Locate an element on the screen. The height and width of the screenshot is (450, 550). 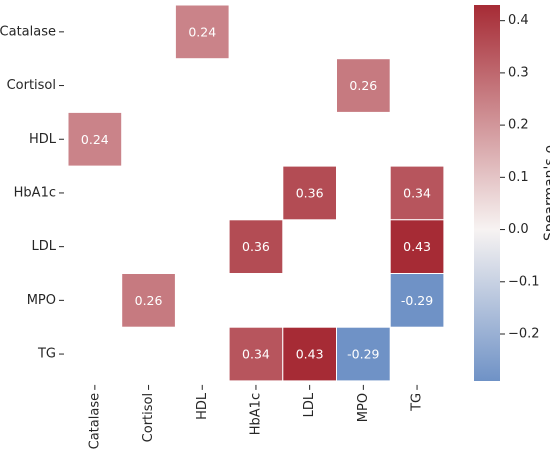
y-tick-label: Catalase is located at coordinates (28, 31).